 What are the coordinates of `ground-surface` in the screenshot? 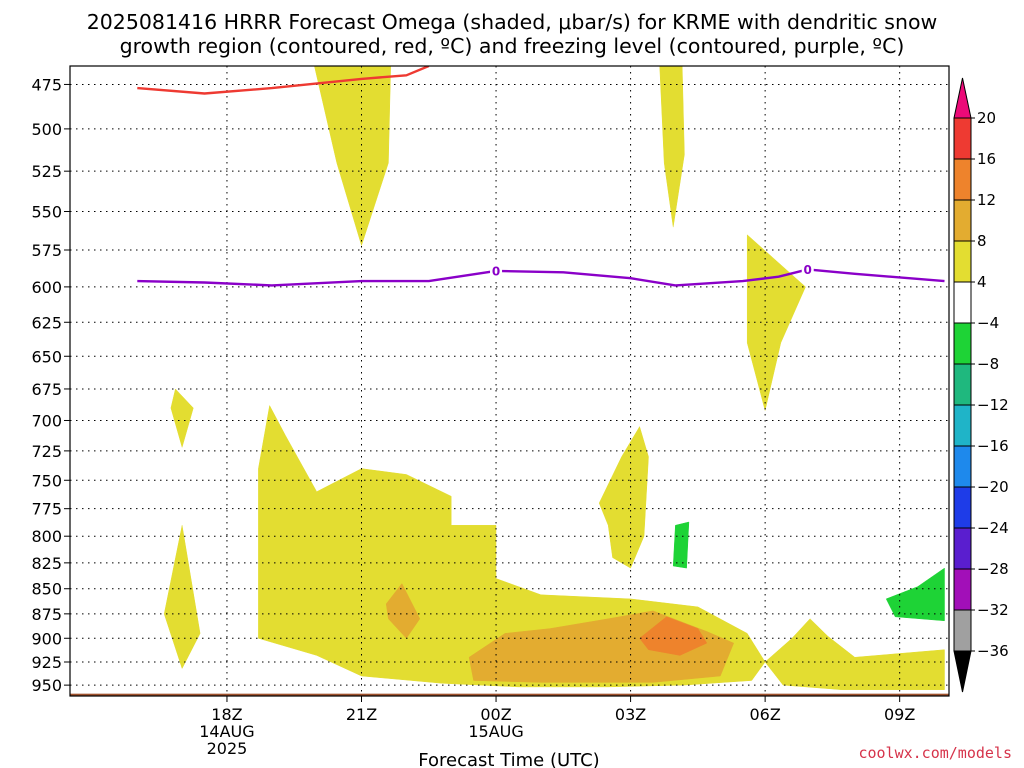 It's located at (509, 694).